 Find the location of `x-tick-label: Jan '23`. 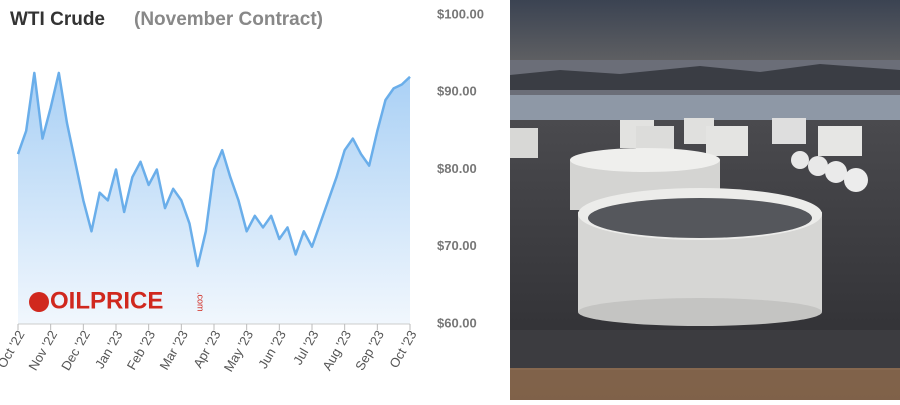

x-tick-label: Jan '23 is located at coordinates (109, 349).